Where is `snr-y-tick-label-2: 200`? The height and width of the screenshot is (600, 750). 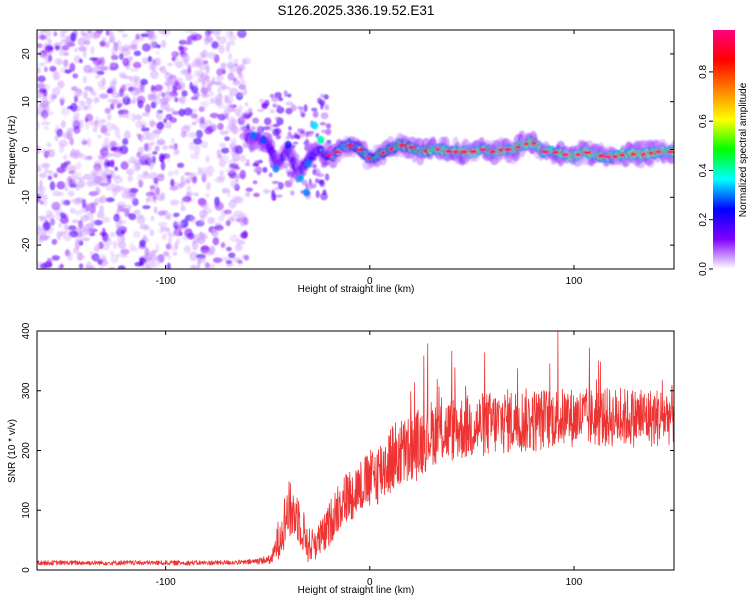 snr-y-tick-label-2: 200 is located at coordinates (26, 450).